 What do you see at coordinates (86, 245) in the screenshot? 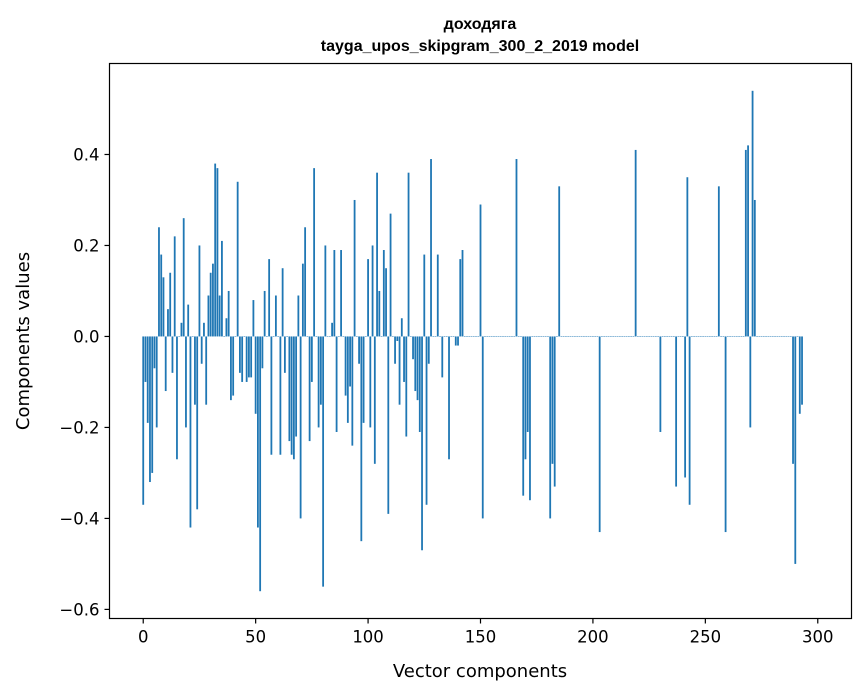
I see `y-tick-label: 0.2` at bounding box center [86, 245].